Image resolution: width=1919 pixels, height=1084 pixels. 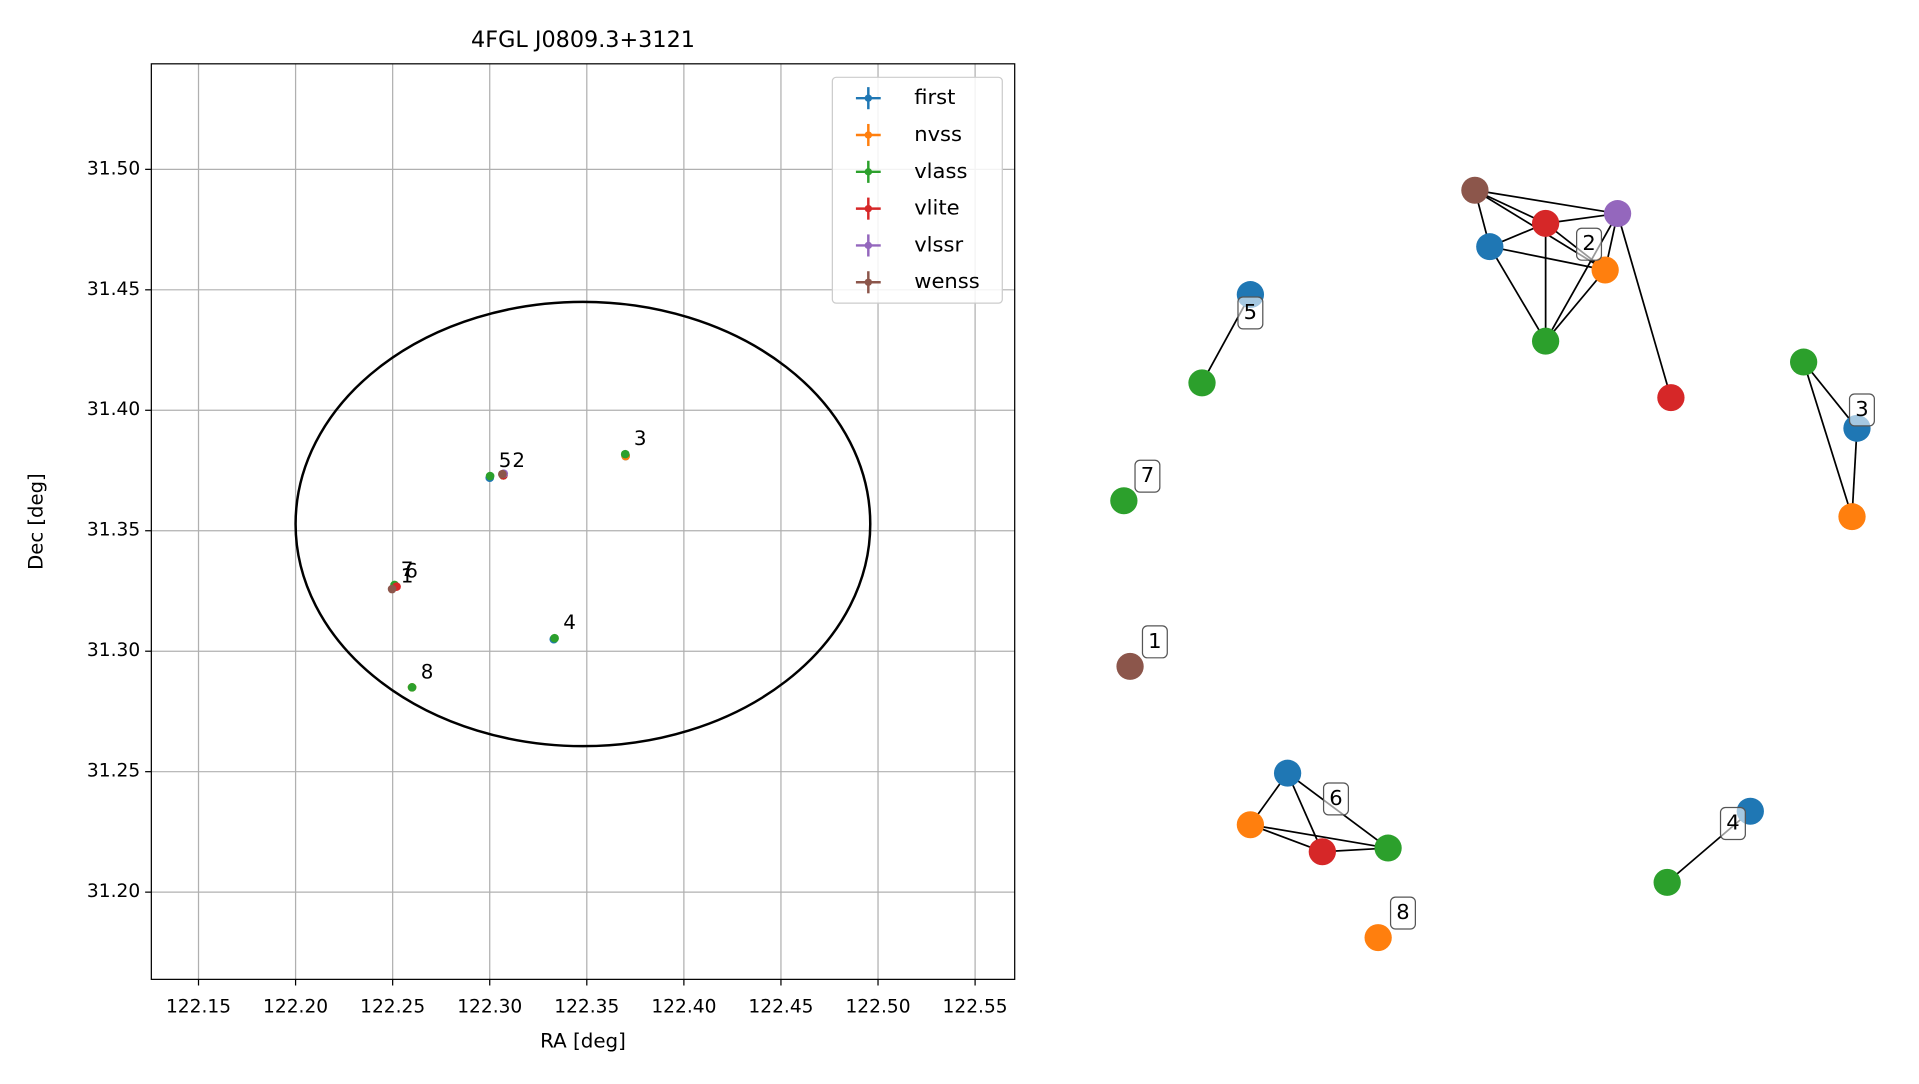 What do you see at coordinates (583, 1041) in the screenshot?
I see `x-axis-label: RA [deg]` at bounding box center [583, 1041].